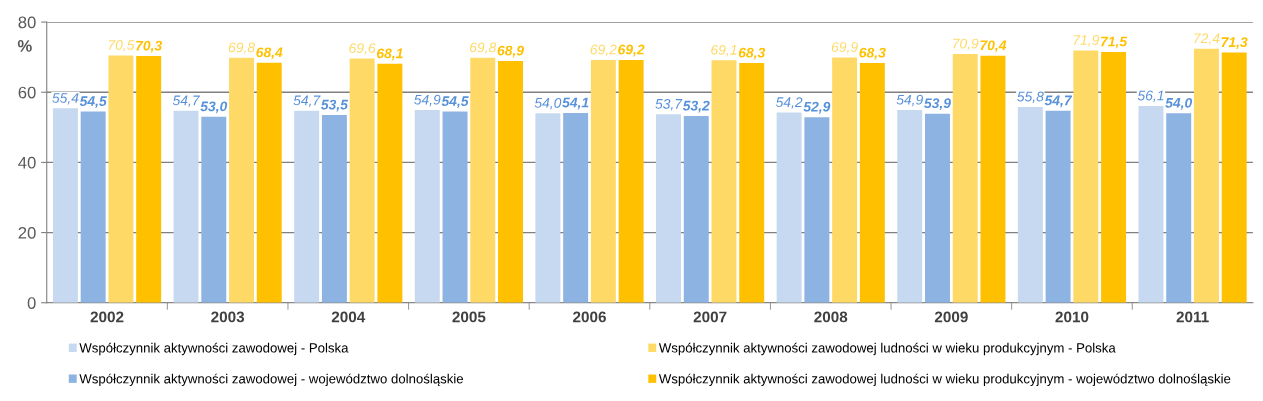  What do you see at coordinates (469, 317) in the screenshot?
I see `x-tick-label: 2005` at bounding box center [469, 317].